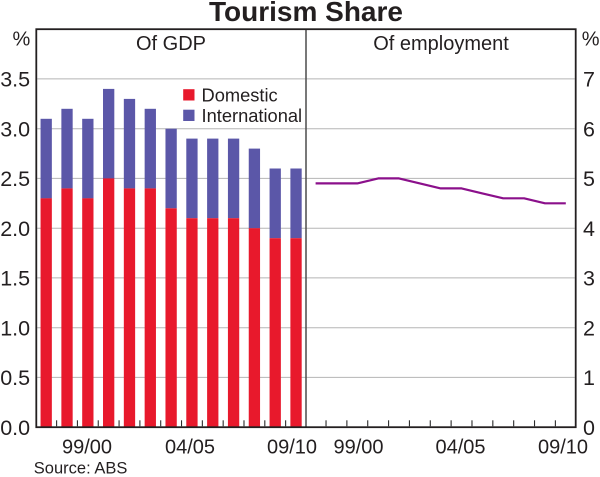 The height and width of the screenshot is (477, 600). Describe the element at coordinates (589, 229) in the screenshot. I see `svg-text: 4` at that location.